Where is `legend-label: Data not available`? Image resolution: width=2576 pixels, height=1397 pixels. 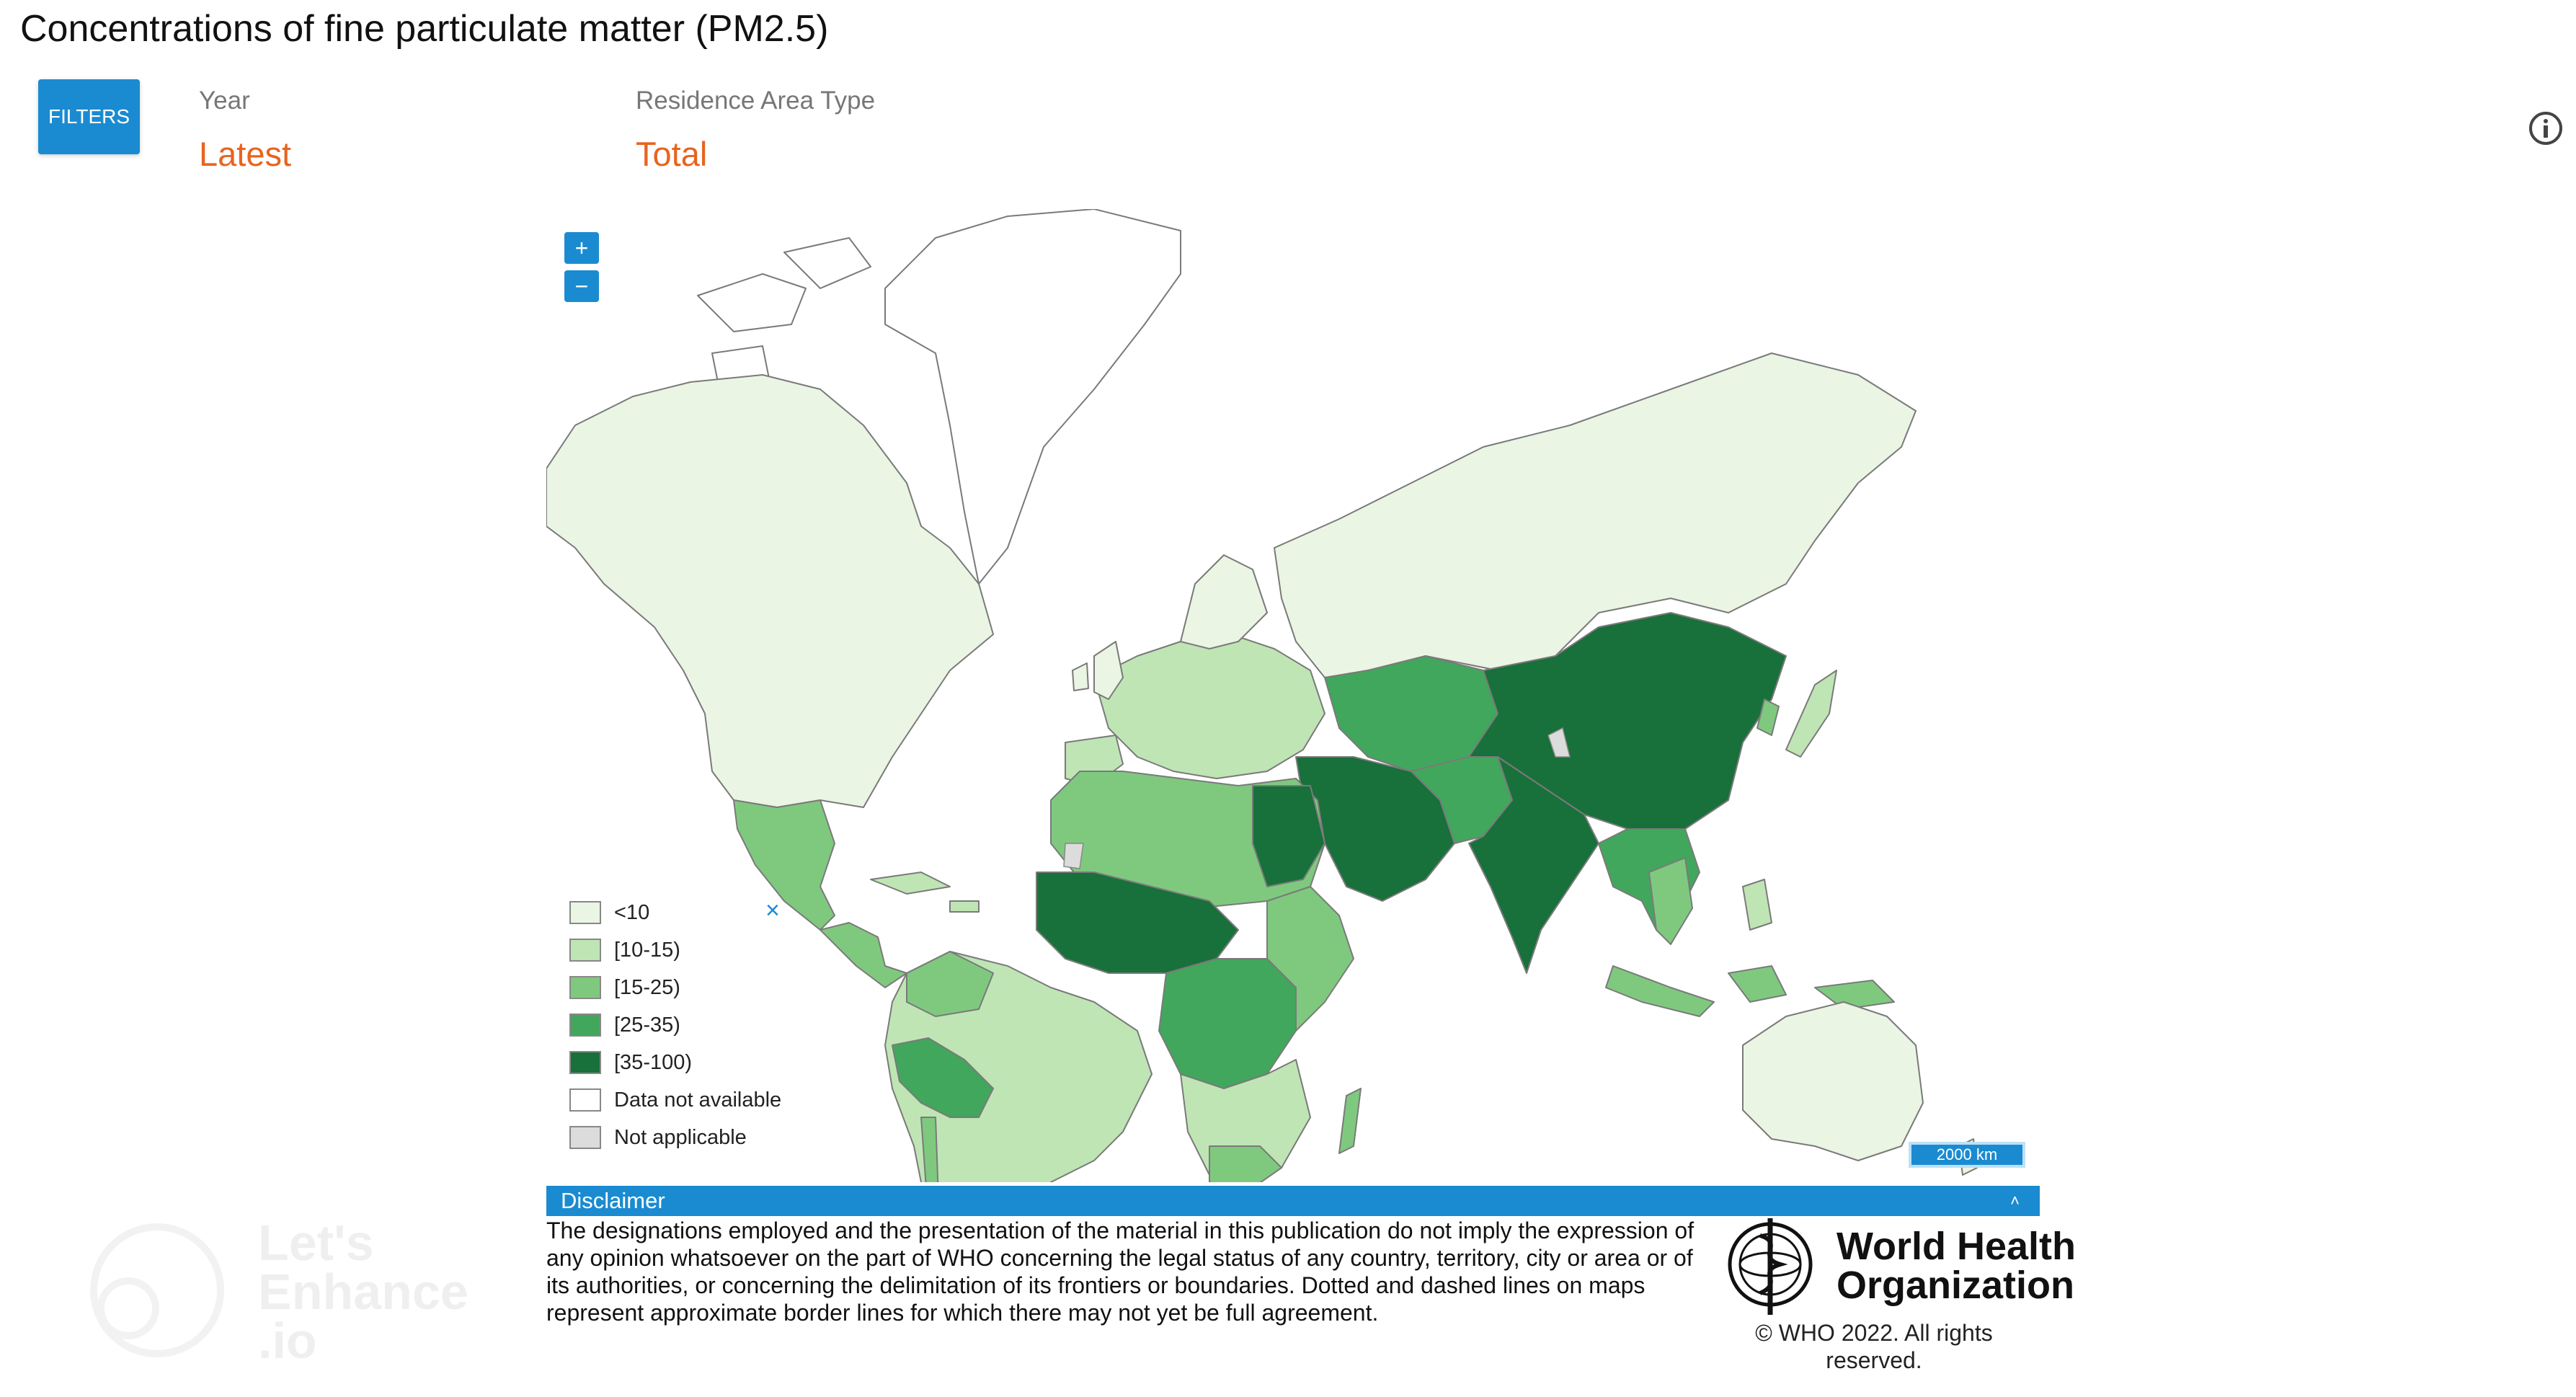 legend-label: Data not available is located at coordinates (698, 1100).